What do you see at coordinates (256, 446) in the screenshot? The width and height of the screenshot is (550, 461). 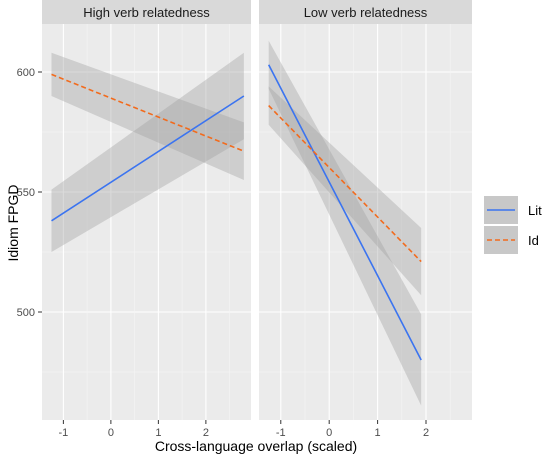 I see `x-axis-title: Cross-language overlap (scaled)` at bounding box center [256, 446].